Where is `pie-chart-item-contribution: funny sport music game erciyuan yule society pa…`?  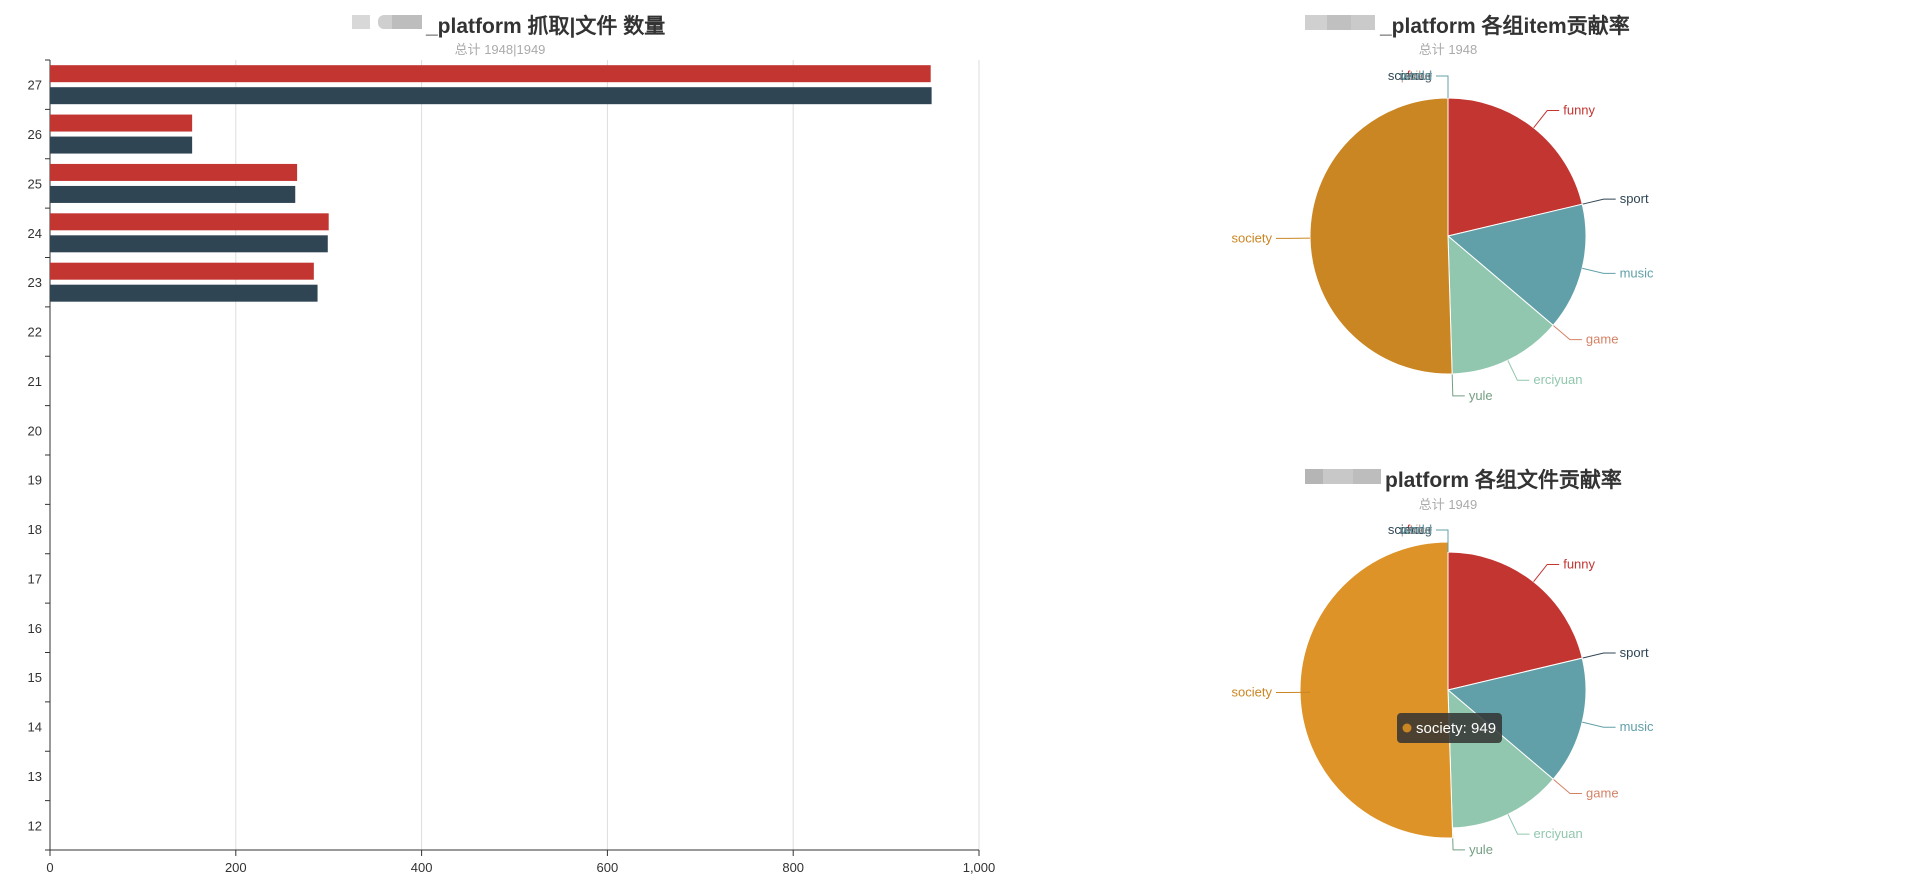 pie-chart-item-contribution: funny sport music game erciyuan yule society pa… is located at coordinates (1443, 235).